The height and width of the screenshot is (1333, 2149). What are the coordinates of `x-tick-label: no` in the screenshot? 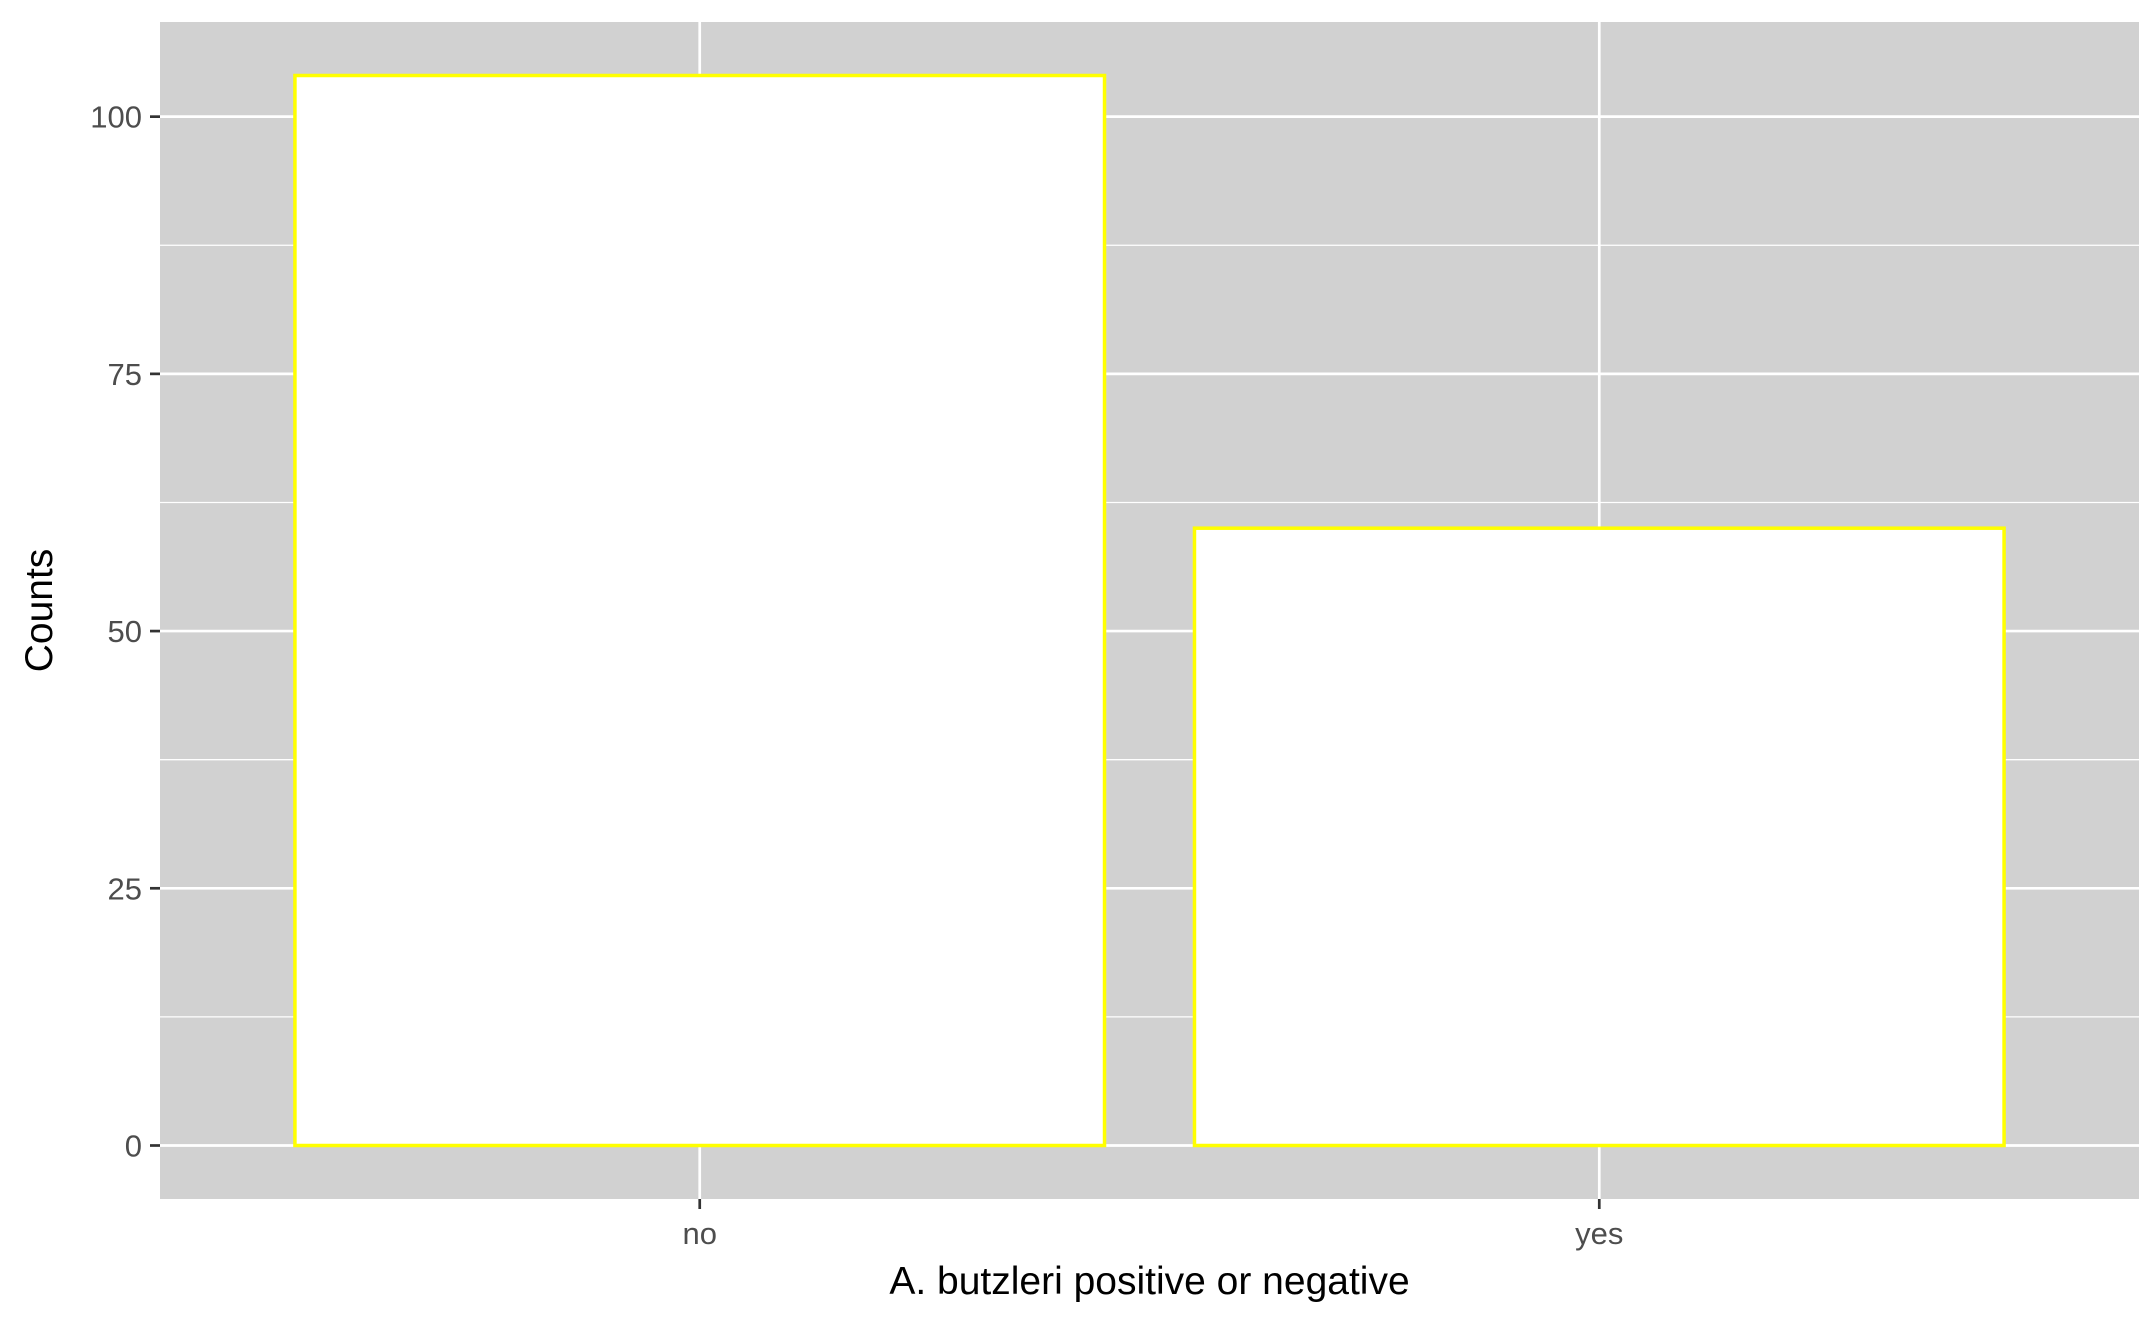 It's located at (699, 1233).